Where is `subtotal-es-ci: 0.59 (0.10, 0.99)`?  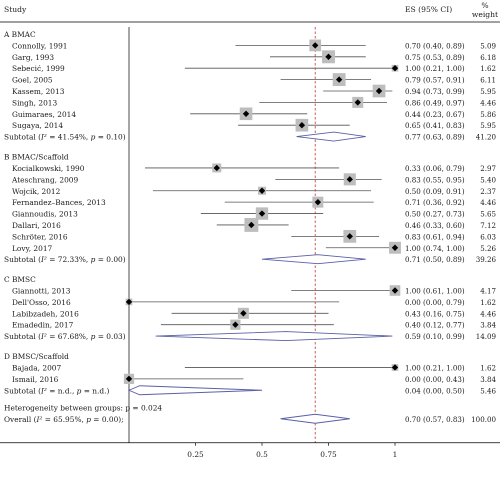 subtotal-es-ci: 0.59 (0.10, 0.99) is located at coordinates (435, 336).